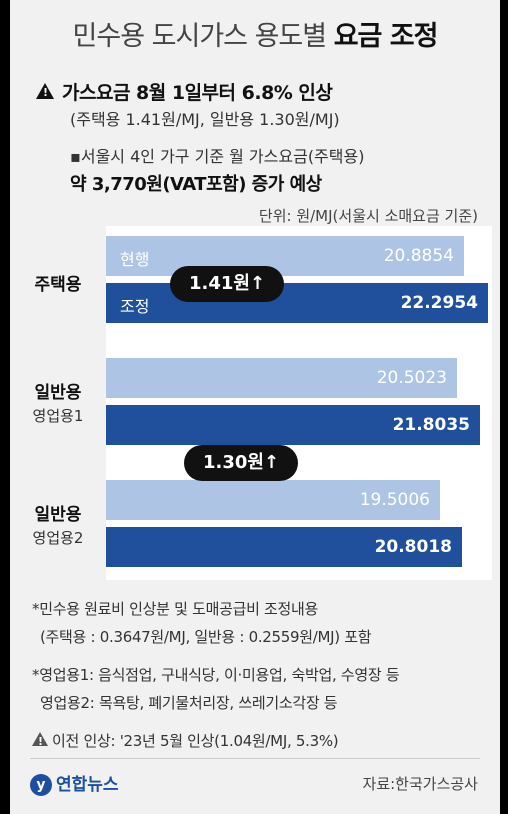  What do you see at coordinates (411, 378) in the screenshot?
I see `bar-value-label: 20.5023` at bounding box center [411, 378].